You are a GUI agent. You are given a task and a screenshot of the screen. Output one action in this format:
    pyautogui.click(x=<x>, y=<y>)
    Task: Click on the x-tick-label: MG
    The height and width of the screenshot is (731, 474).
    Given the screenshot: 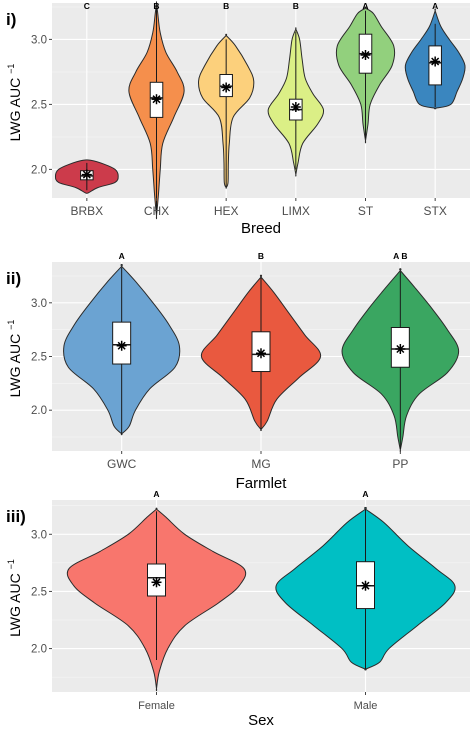 What is the action you would take?
    pyautogui.click(x=260, y=464)
    